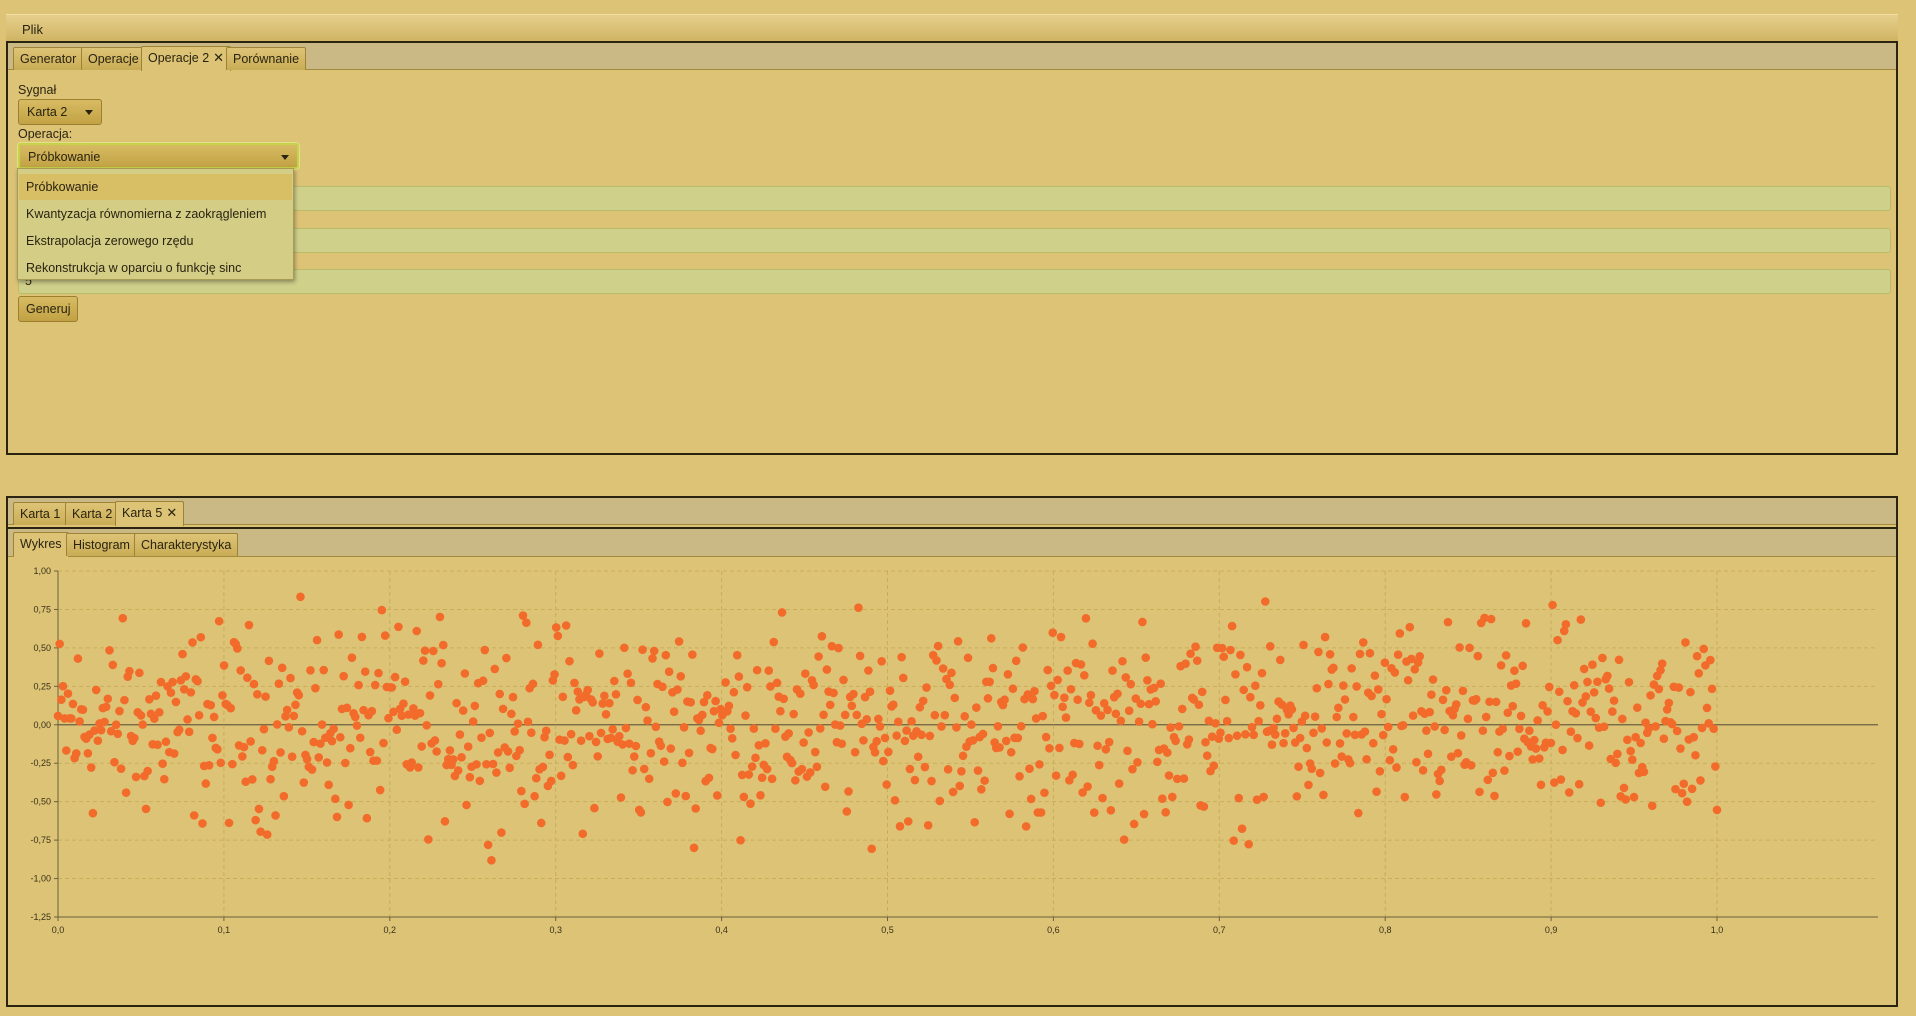 The height and width of the screenshot is (1016, 1916). Describe the element at coordinates (155, 187) in the screenshot. I see `option-probkowanie: Próbkowanie` at that location.